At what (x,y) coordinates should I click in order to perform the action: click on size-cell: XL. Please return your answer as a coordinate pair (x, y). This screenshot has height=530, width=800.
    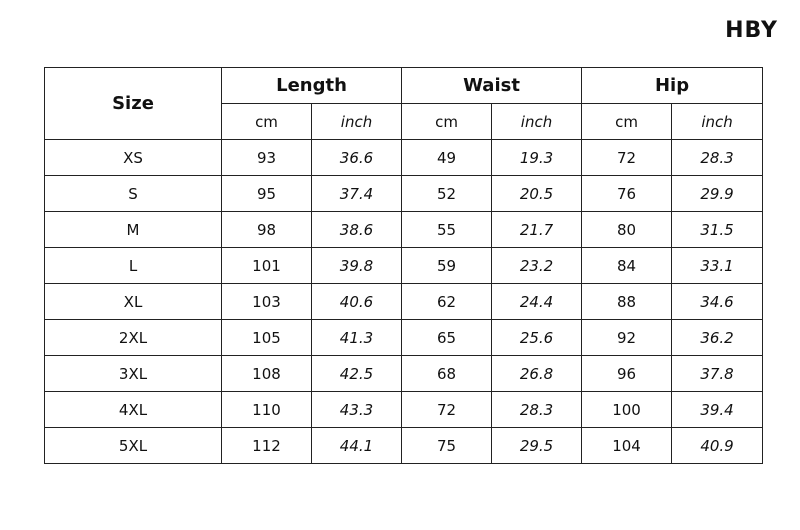
    Looking at the image, I should click on (133, 301).